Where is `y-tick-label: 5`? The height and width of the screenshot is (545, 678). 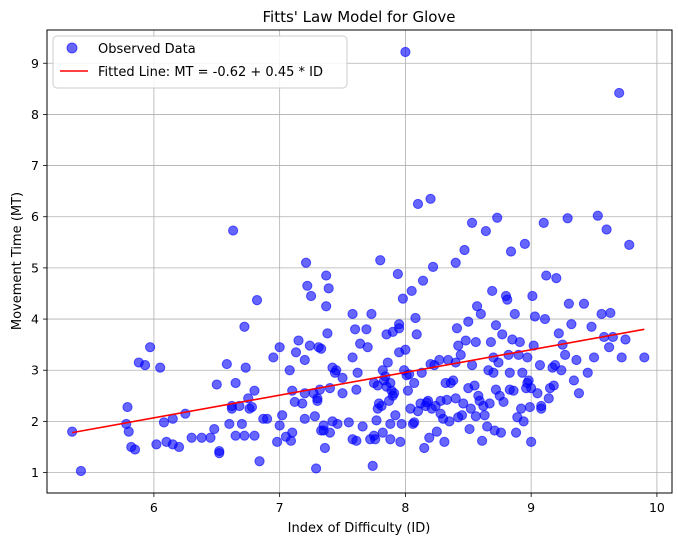
y-tick-label: 5 is located at coordinates (35, 267).